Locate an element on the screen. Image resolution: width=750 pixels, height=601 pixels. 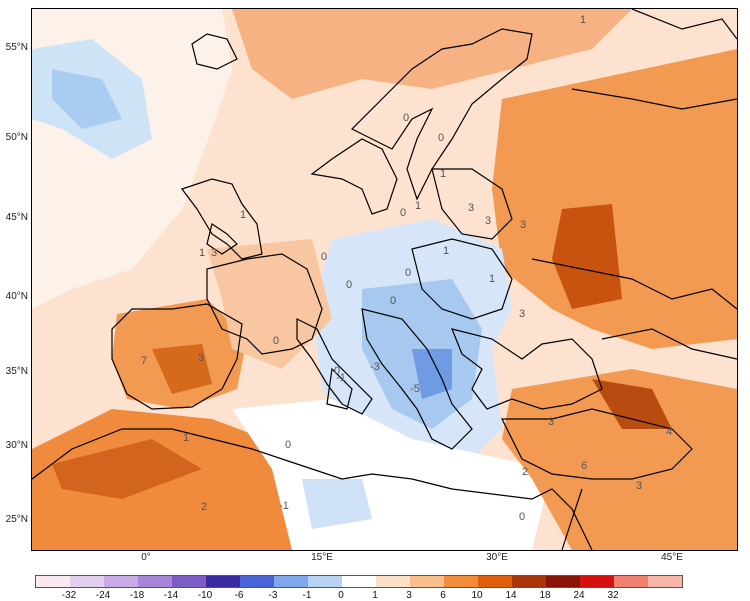
lon-label: 0° is located at coordinates (146, 557).